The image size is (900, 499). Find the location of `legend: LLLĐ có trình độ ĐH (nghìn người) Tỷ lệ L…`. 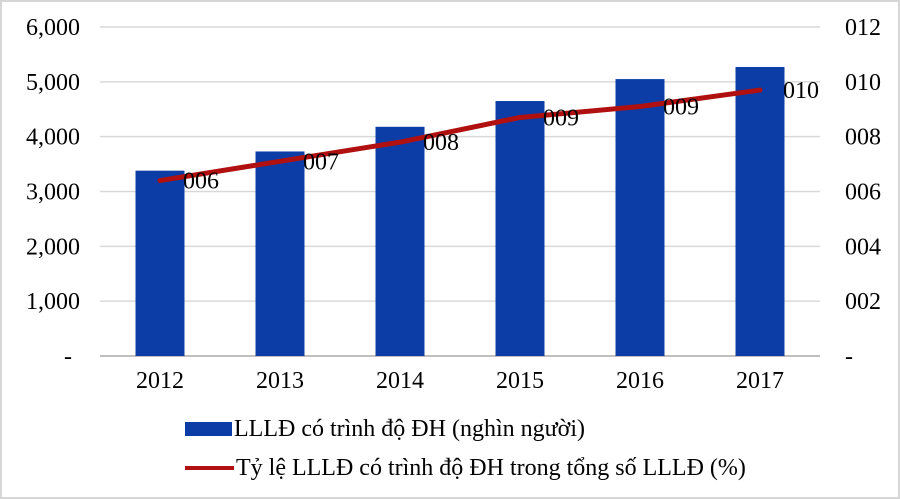

legend: LLLĐ có trình độ ĐH (nghìn người) Tỷ lệ L… is located at coordinates (465, 448).